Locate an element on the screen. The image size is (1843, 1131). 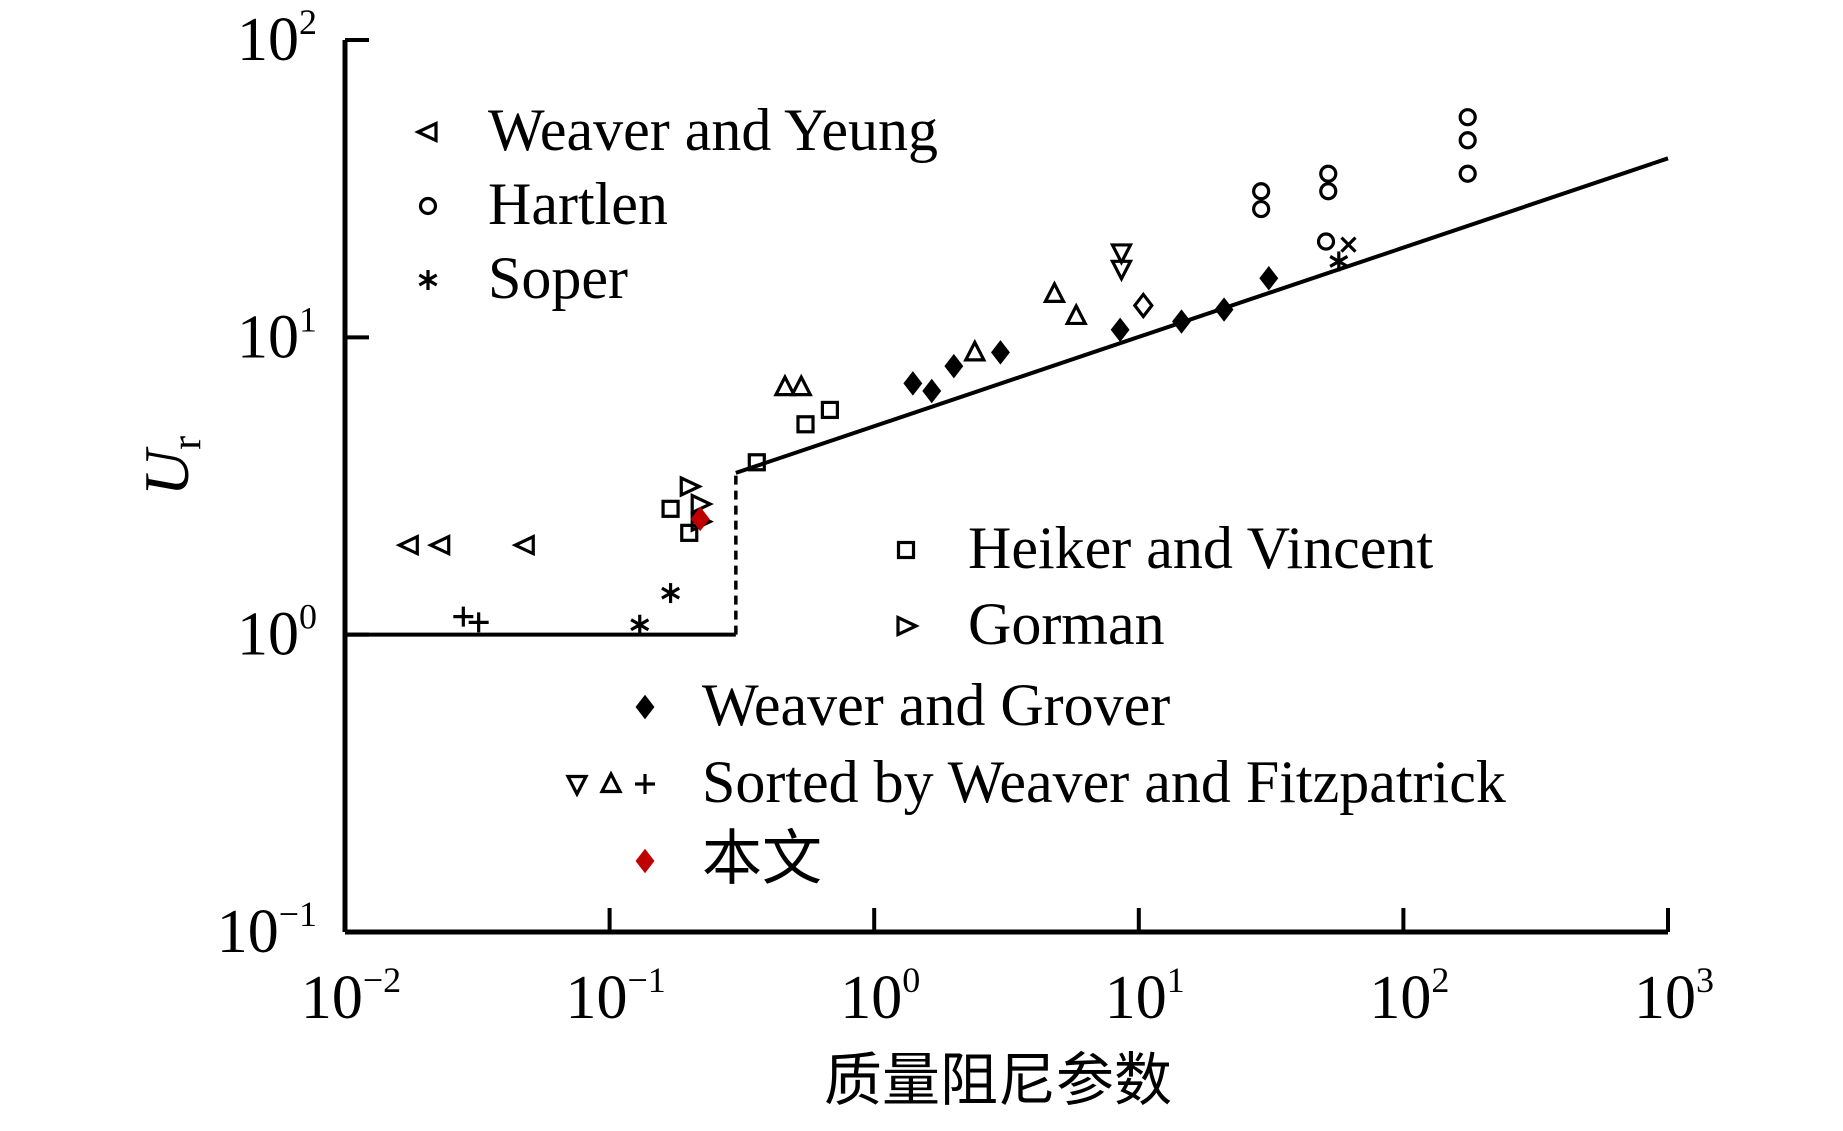
legend-item: Gorman is located at coordinates (1030, 624).